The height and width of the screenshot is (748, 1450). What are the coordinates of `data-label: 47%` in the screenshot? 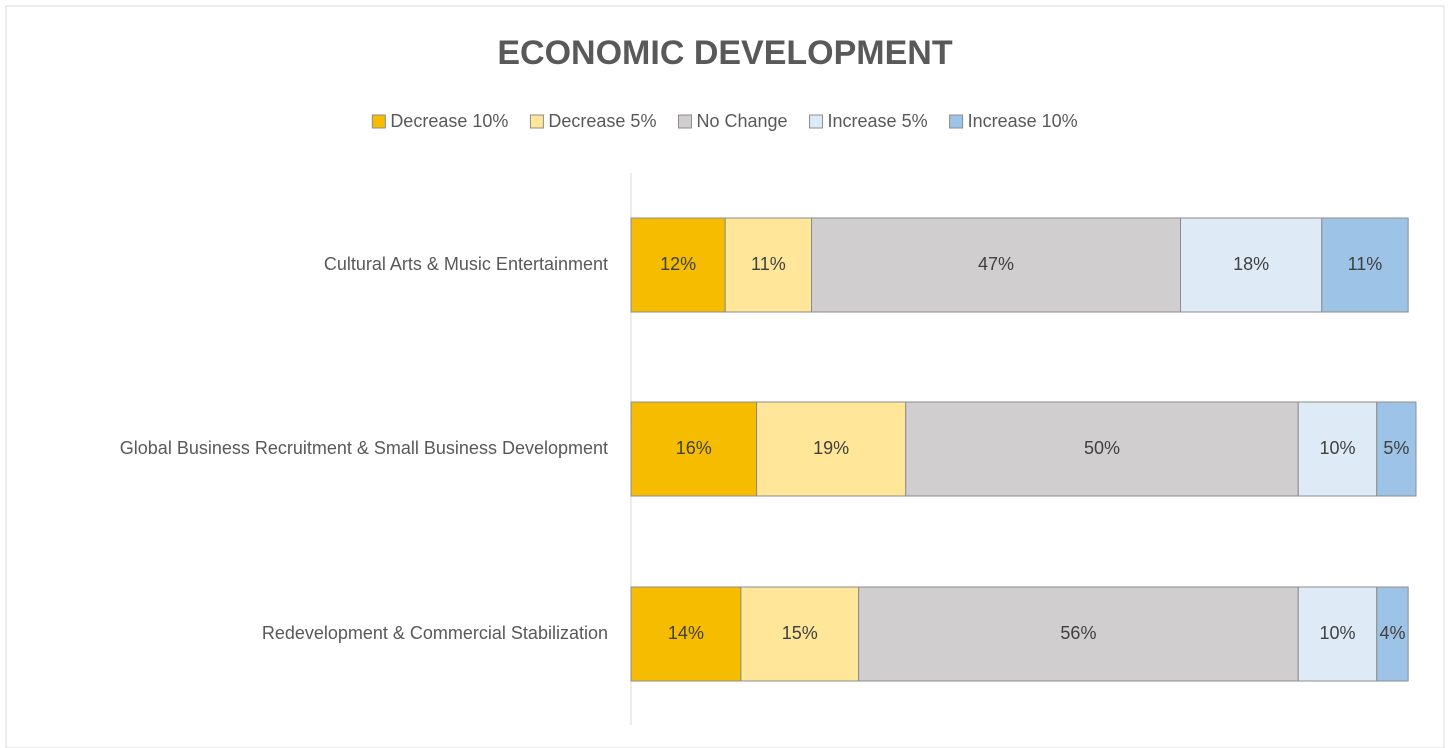 It's located at (996, 264).